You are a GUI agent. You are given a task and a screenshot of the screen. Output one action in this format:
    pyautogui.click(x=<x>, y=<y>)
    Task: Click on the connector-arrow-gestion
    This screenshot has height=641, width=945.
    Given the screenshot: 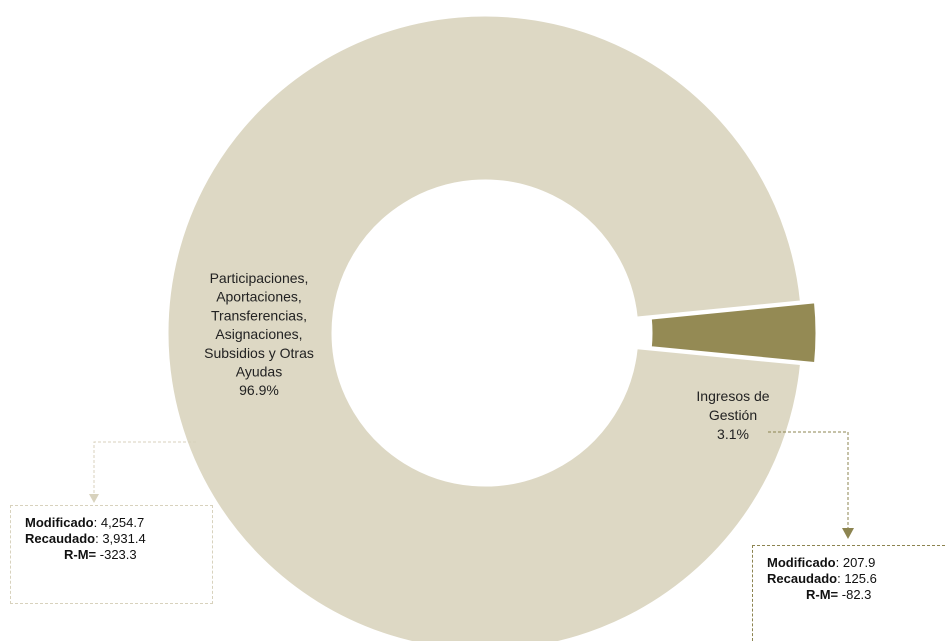 What is the action you would take?
    pyautogui.click(x=848, y=533)
    